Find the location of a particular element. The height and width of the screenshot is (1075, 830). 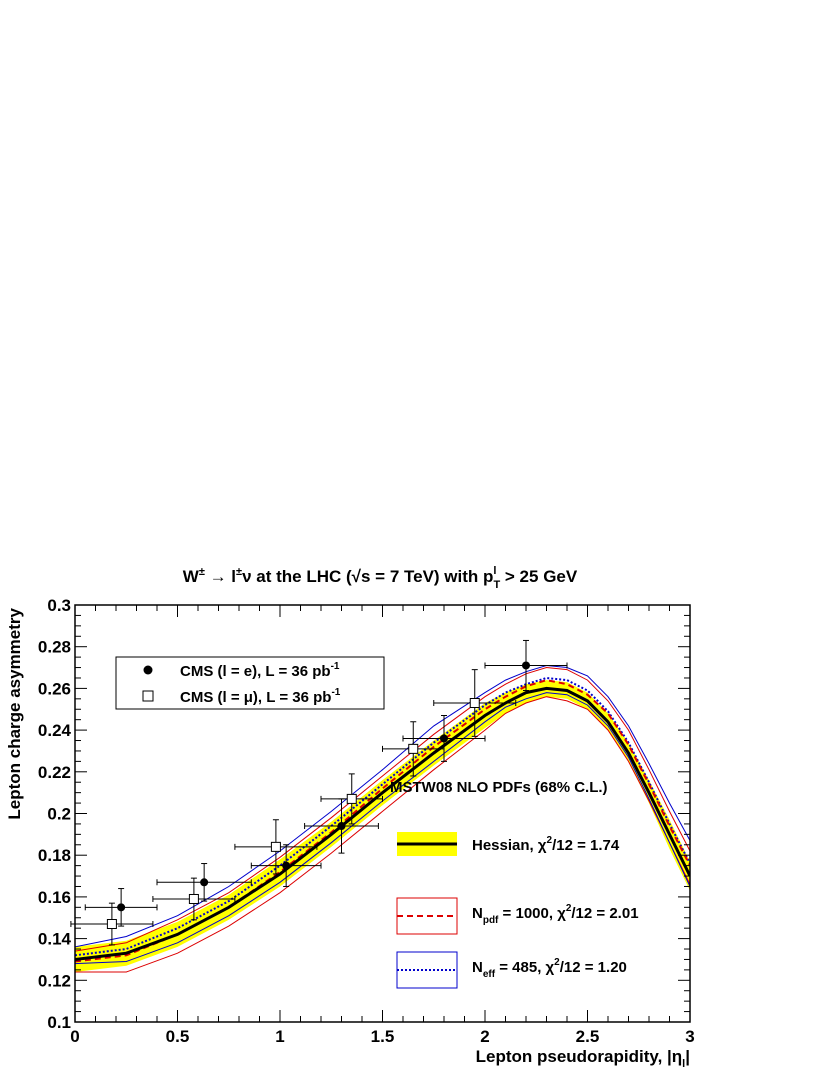

y-tick-label: 0.16 is located at coordinates (54, 897).